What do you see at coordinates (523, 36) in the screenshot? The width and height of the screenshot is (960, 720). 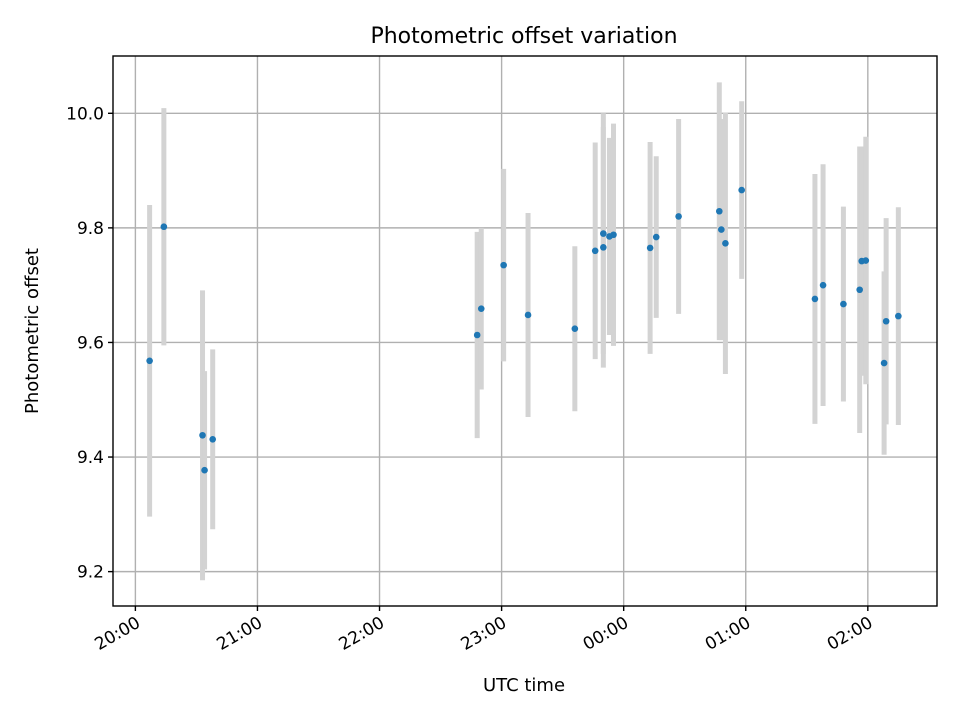 I see `chart-title: Photometric offset variation` at bounding box center [523, 36].